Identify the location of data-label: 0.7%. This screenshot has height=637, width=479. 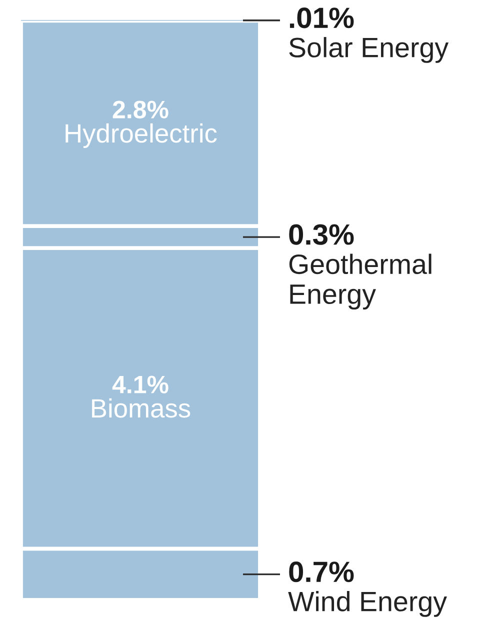
(321, 572).